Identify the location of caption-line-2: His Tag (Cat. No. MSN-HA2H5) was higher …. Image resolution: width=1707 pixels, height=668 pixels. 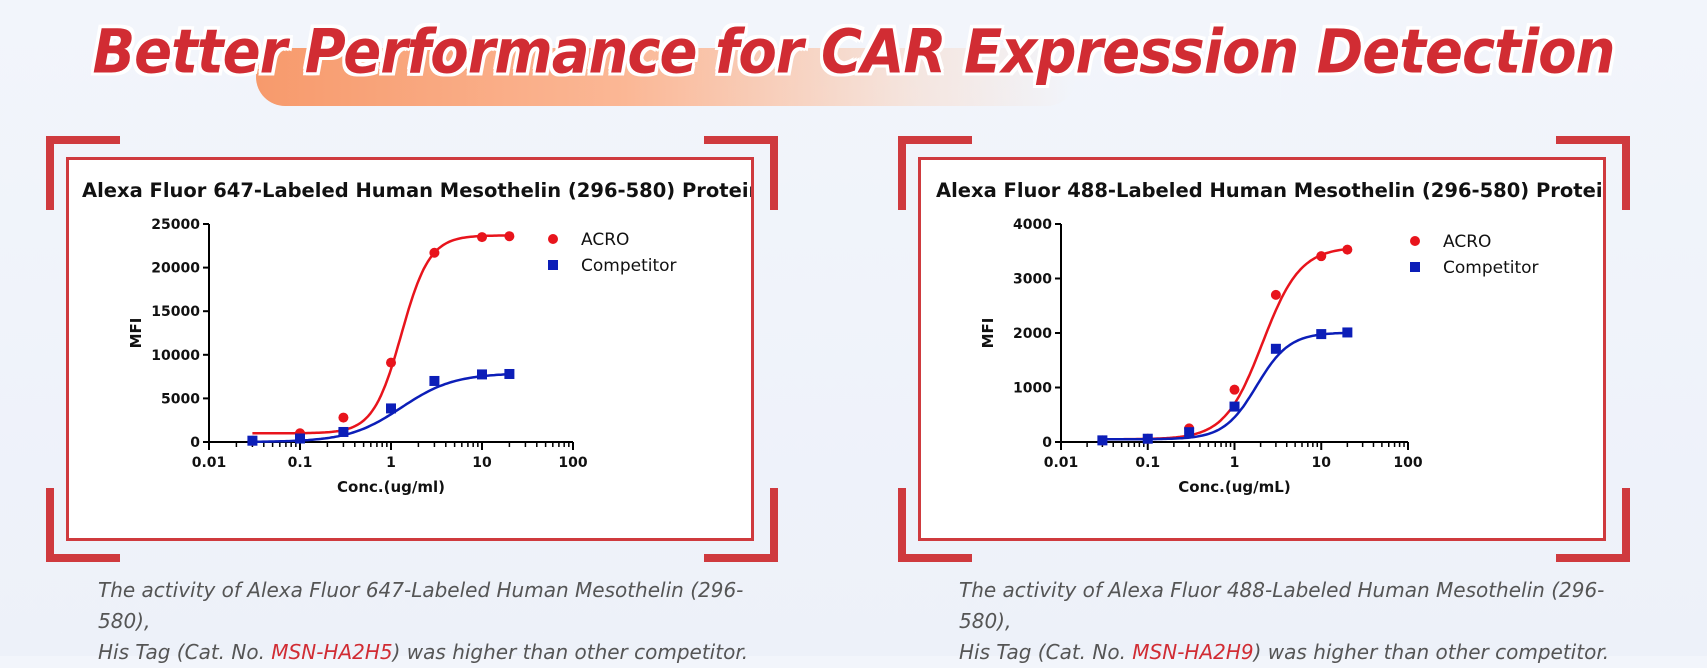
(438, 652).